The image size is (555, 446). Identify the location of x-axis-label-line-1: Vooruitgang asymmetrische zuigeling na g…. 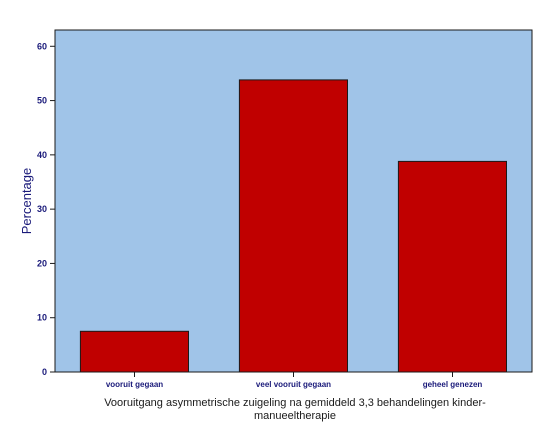
(295, 403).